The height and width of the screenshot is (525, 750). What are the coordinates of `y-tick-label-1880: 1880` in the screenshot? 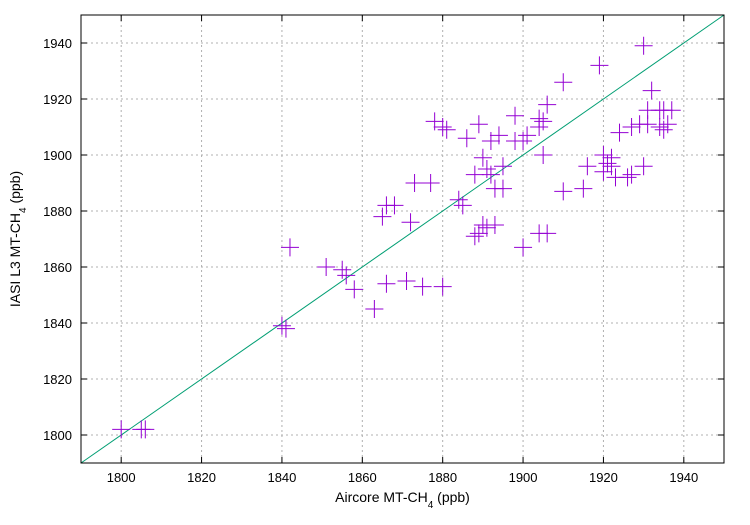 It's located at (57, 211).